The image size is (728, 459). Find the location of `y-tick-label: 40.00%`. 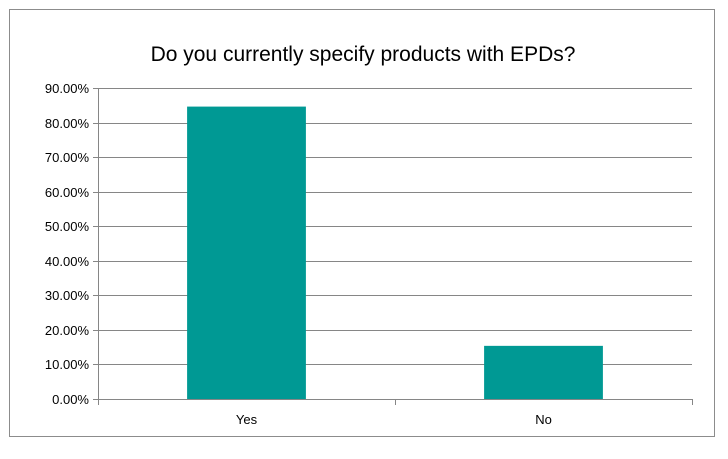

y-tick-label: 40.00% is located at coordinates (67, 261).